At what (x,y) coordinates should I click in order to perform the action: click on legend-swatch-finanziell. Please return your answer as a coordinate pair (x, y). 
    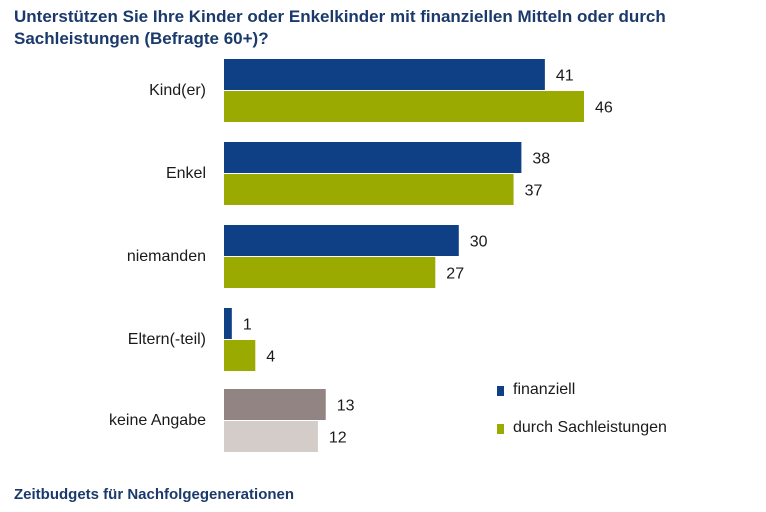
    Looking at the image, I should click on (500, 391).